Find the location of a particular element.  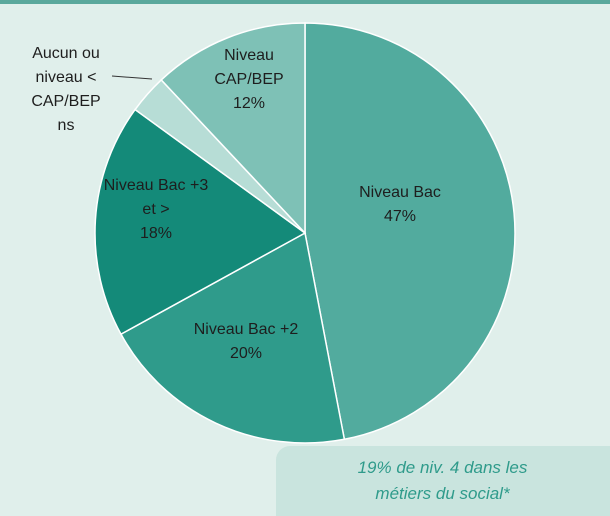

callout-box is located at coordinates (443, 481).